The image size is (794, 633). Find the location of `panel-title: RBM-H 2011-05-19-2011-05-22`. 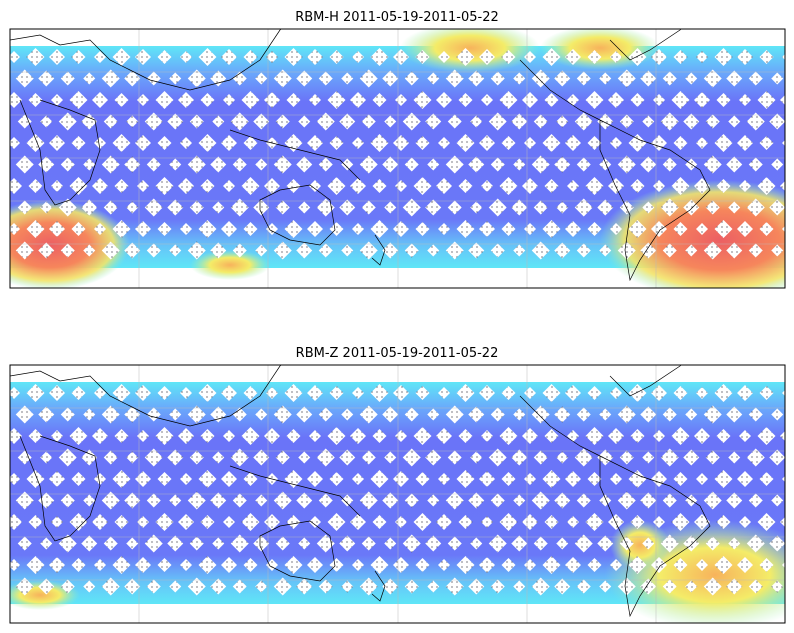

panel-title: RBM-H 2011-05-19-2011-05-22 is located at coordinates (397, 17).